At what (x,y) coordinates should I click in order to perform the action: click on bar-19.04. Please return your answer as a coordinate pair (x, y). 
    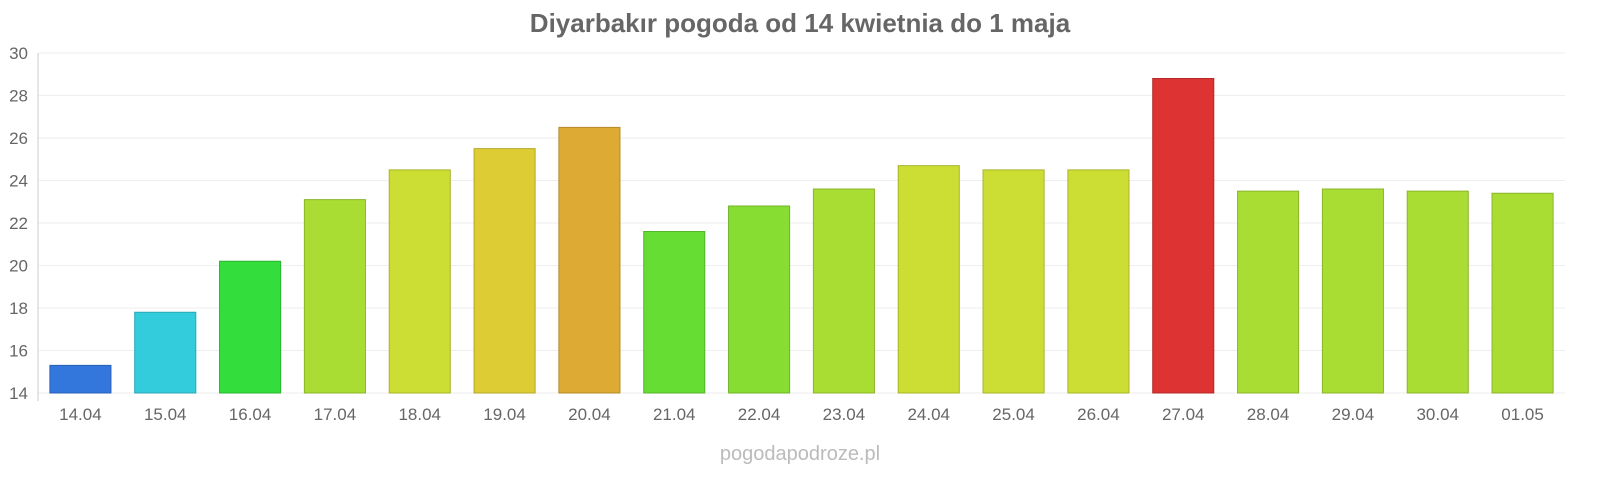
    Looking at the image, I should click on (504, 271).